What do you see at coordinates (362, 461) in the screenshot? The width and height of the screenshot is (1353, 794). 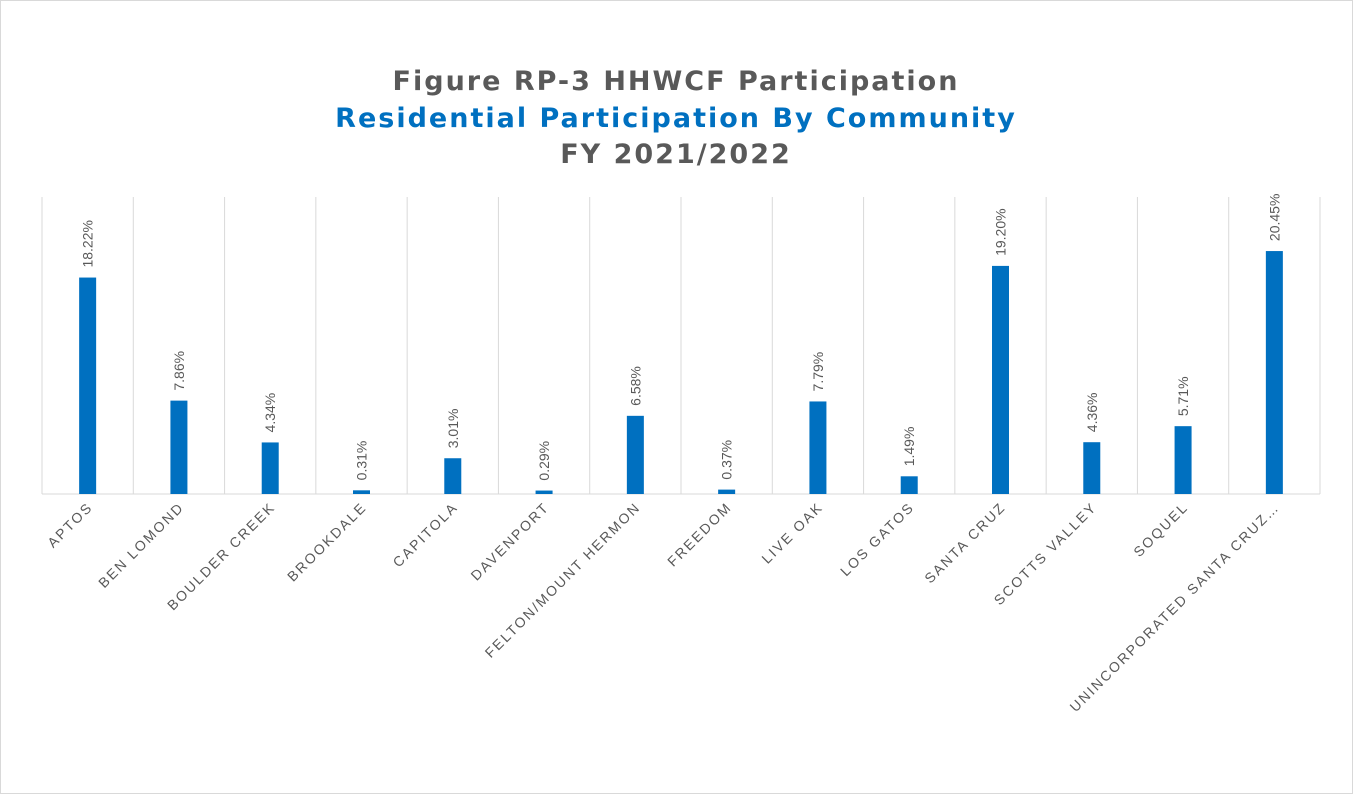 I see `value-label: 0.31%` at bounding box center [362, 461].